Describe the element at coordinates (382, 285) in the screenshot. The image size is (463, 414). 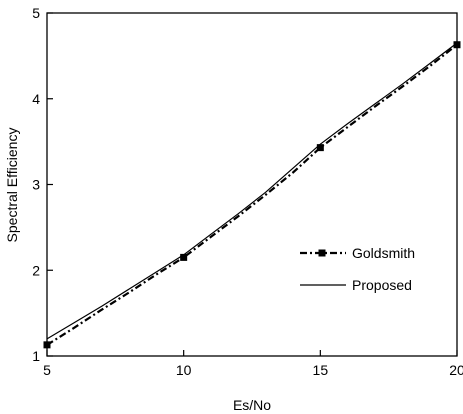
I see `legend-label-proposed: Proposed` at that location.